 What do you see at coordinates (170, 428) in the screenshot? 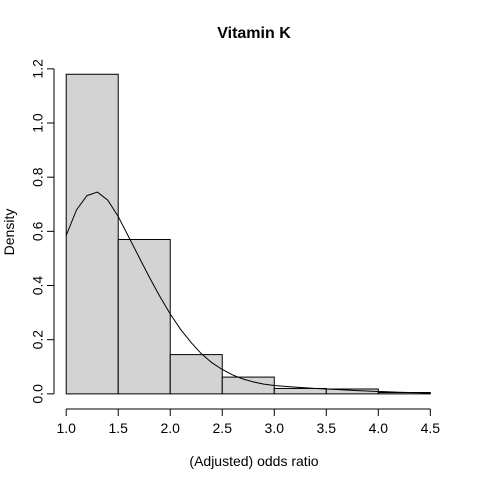
I see `x-tick-label: 2.0` at bounding box center [170, 428].